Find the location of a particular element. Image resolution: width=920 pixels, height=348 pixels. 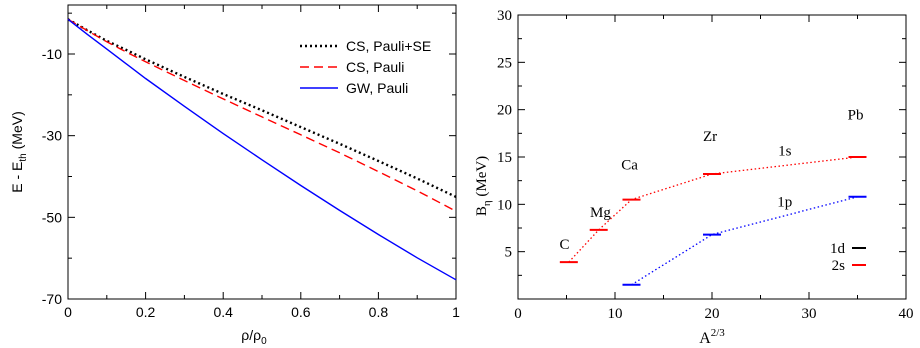

y-tick-label: 5 is located at coordinates (509, 253).